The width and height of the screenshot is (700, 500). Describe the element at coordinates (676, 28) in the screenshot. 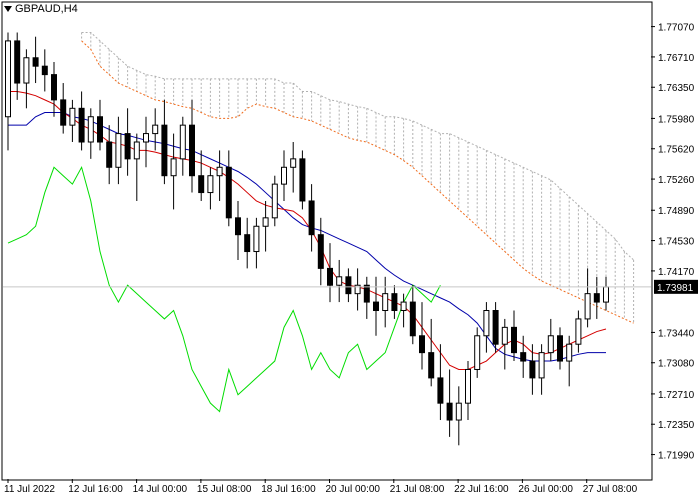

I see `price-tick-label: 1.77070` at that location.